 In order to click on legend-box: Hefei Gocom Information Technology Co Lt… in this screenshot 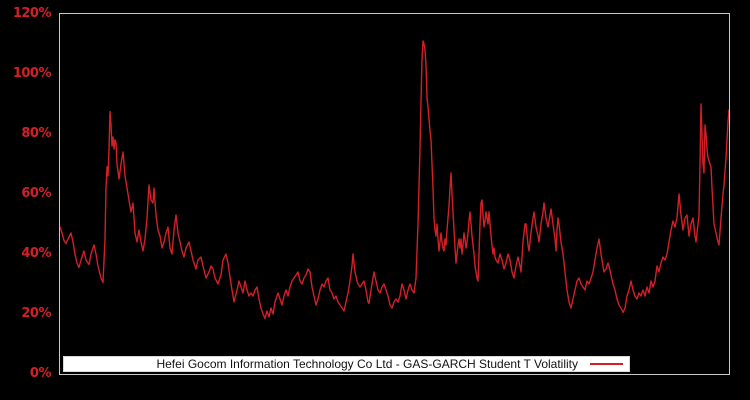, I will do `click(346, 364)`.